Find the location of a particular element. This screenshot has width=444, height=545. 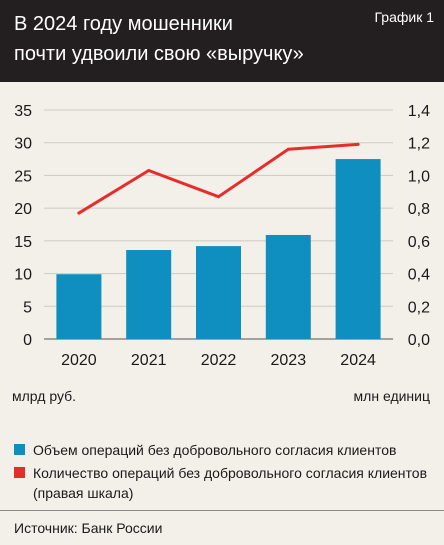

y-right-tick-label: 1,0 is located at coordinates (419, 176).